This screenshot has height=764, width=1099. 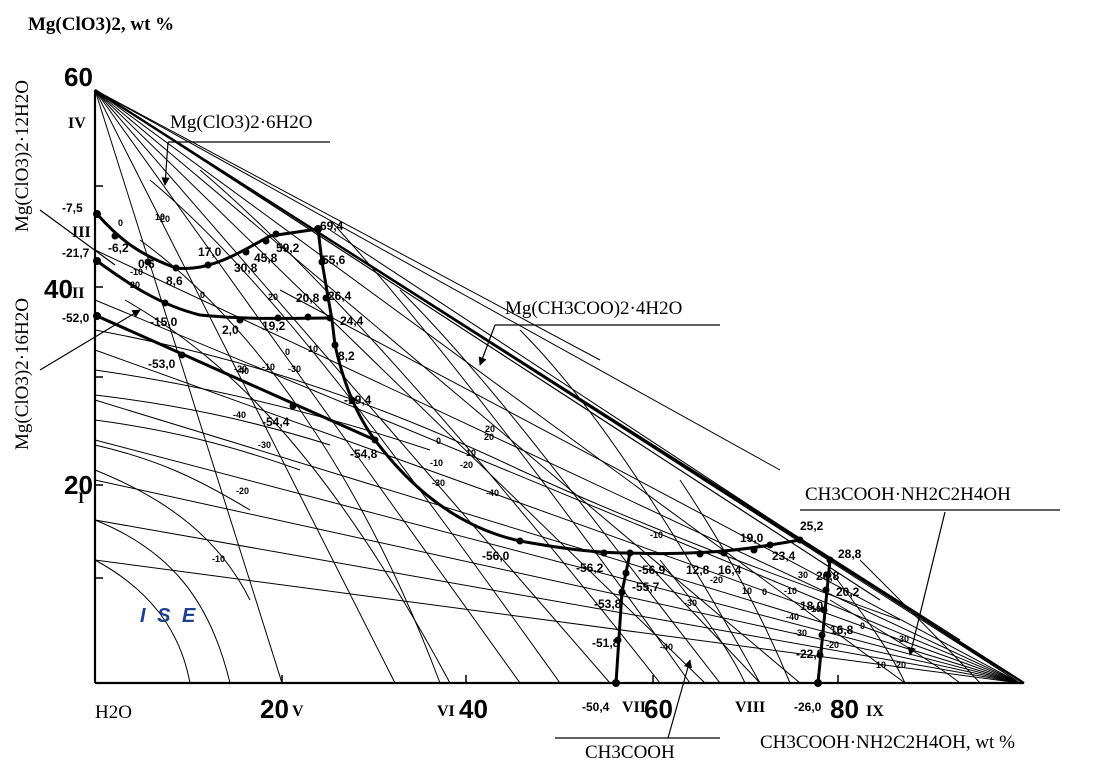 What do you see at coordinates (266, 258) in the screenshot?
I see `point-label: 45,8` at bounding box center [266, 258].